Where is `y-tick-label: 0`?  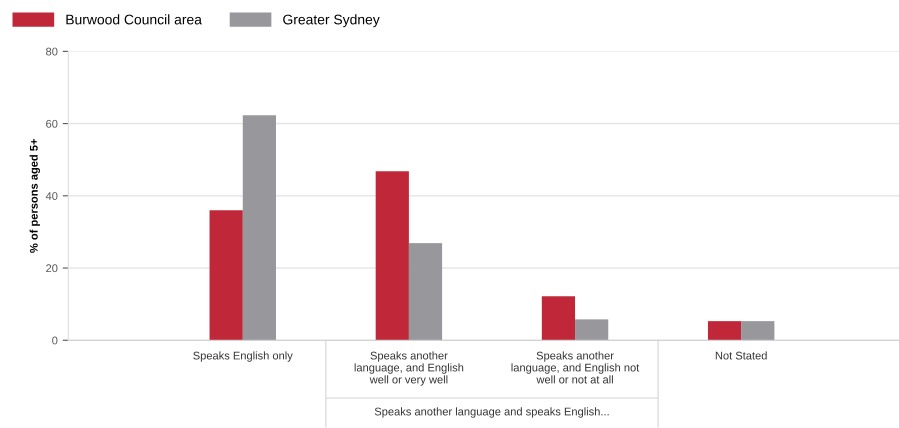
y-tick-label: 0 is located at coordinates (55, 340).